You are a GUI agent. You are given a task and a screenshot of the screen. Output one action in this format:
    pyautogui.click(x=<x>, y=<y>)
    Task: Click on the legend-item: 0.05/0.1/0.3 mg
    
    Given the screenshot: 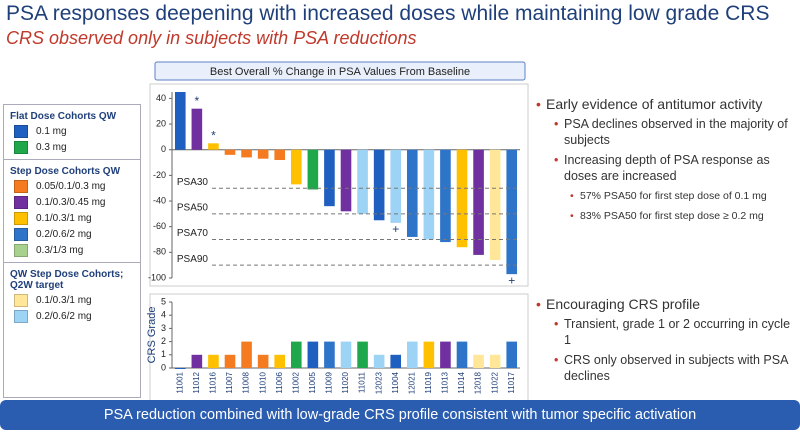 What is the action you would take?
    pyautogui.click(x=77, y=186)
    